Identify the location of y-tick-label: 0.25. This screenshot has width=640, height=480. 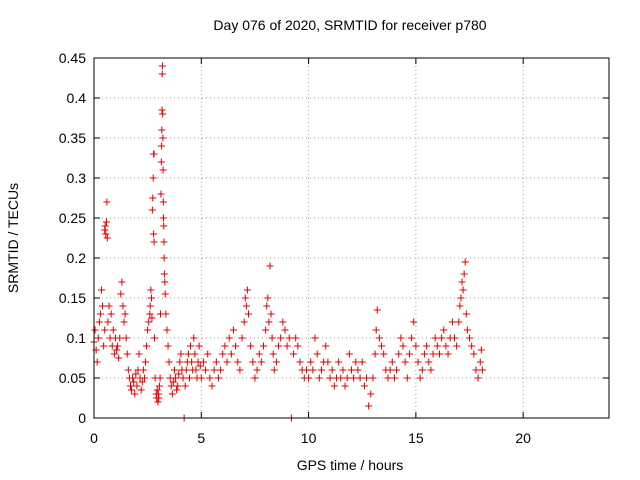
(72, 218).